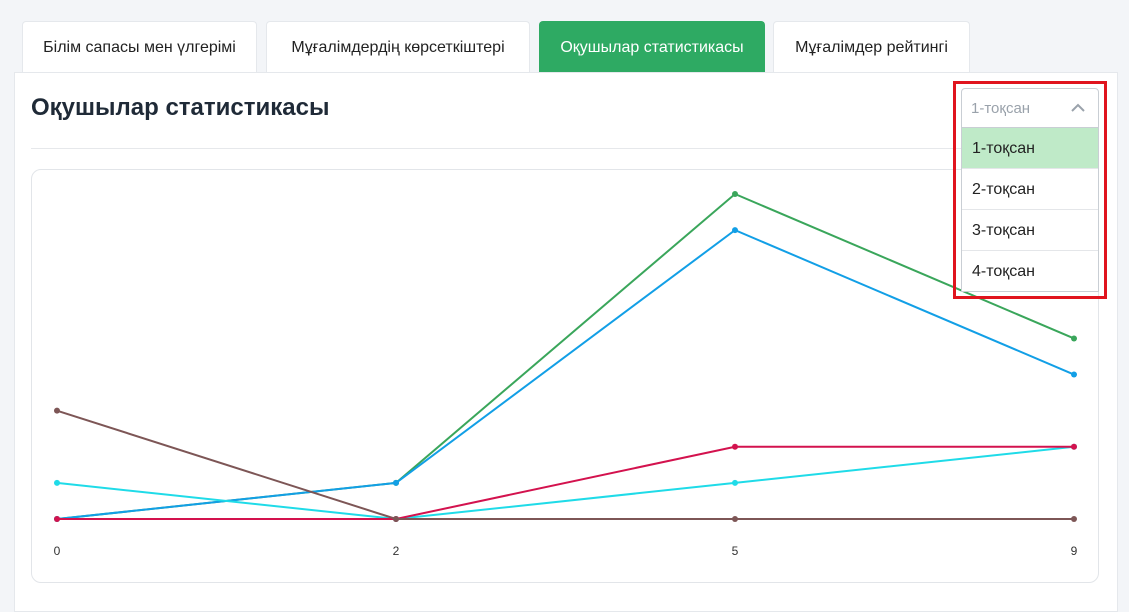 This screenshot has width=1129, height=612. I want to click on quarter-option-2: 2-тоқсан, so click(1030, 189).